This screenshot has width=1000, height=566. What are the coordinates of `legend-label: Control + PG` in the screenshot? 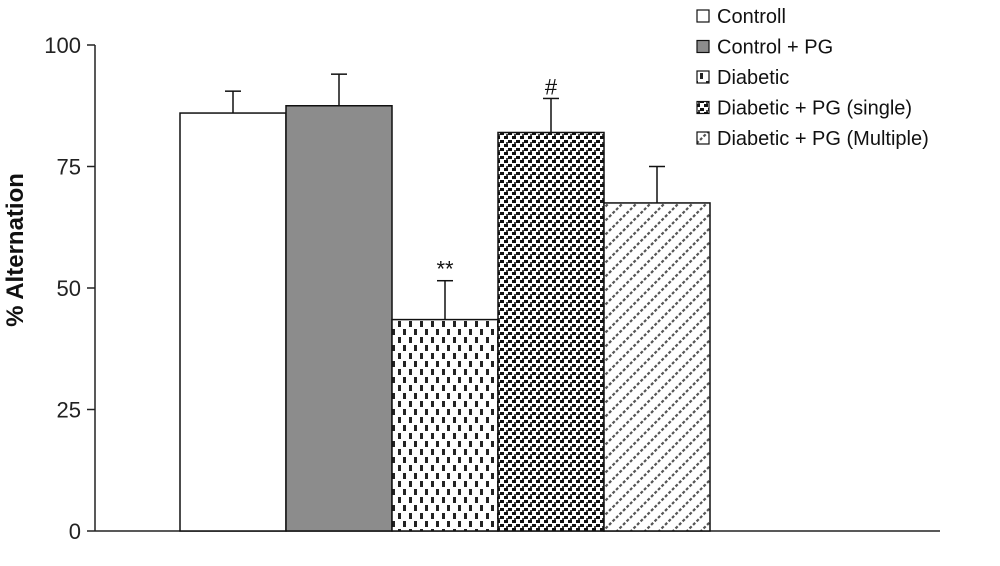 It's located at (775, 48).